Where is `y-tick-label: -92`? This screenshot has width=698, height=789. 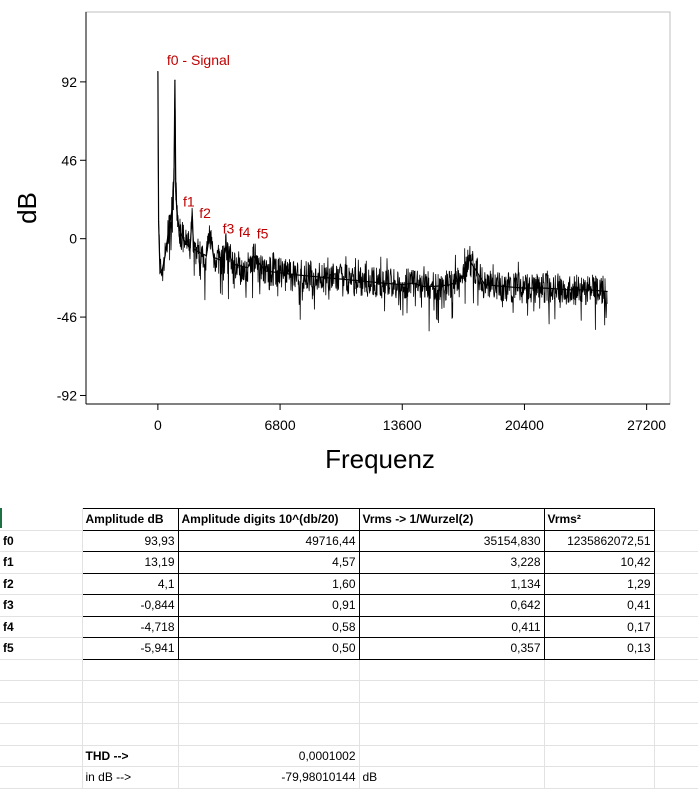 y-tick-label: -92 is located at coordinates (67, 395).